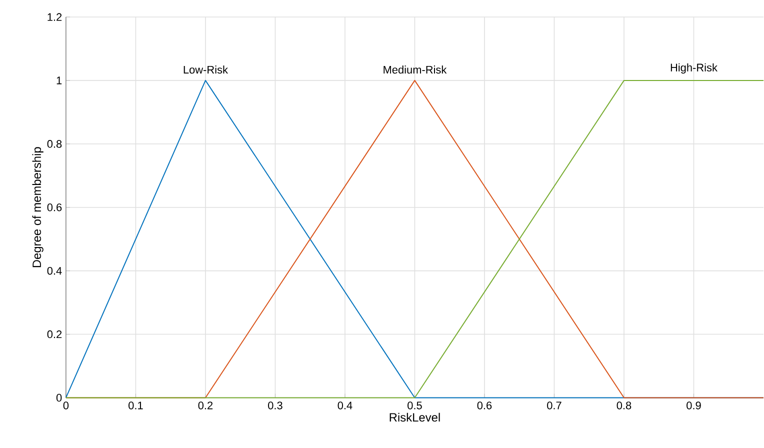  Describe the element at coordinates (54, 271) in the screenshot. I see `y-tick-label: 0.4` at that location.